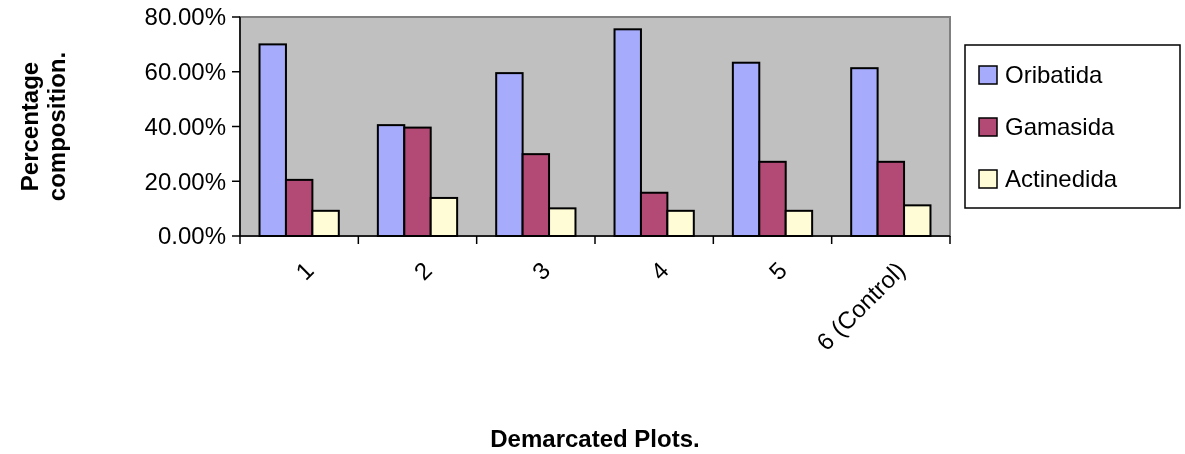 The height and width of the screenshot is (454, 1185). I want to click on legend-label: Gamasida, so click(1060, 127).